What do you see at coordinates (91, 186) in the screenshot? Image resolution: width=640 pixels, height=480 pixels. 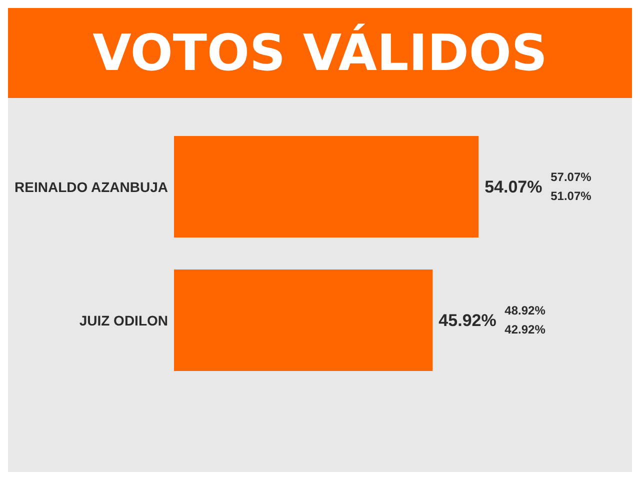 I see `y-tick-label: REINALDO AZANBUJA` at bounding box center [91, 186].